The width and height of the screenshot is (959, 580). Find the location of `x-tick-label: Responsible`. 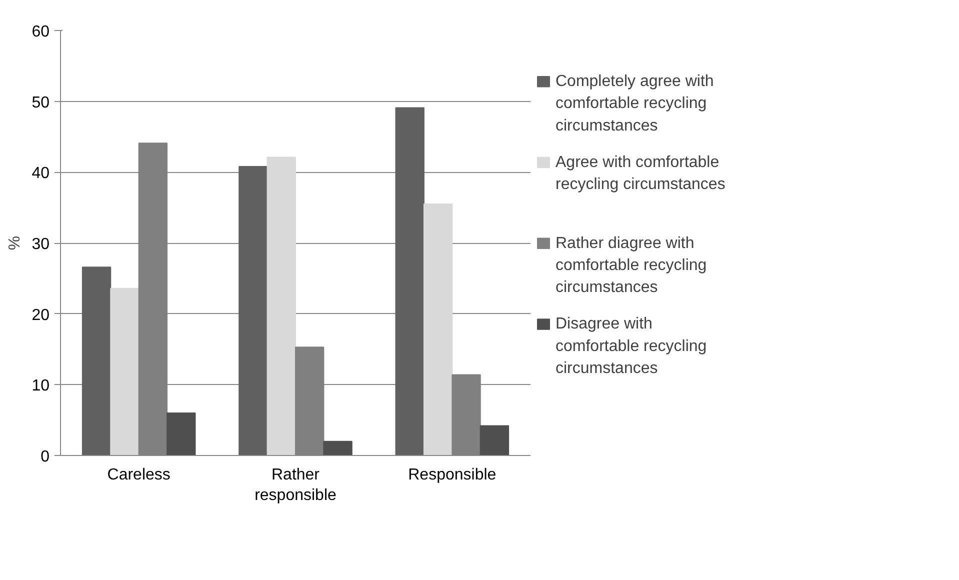

x-tick-label: Responsible is located at coordinates (452, 475).